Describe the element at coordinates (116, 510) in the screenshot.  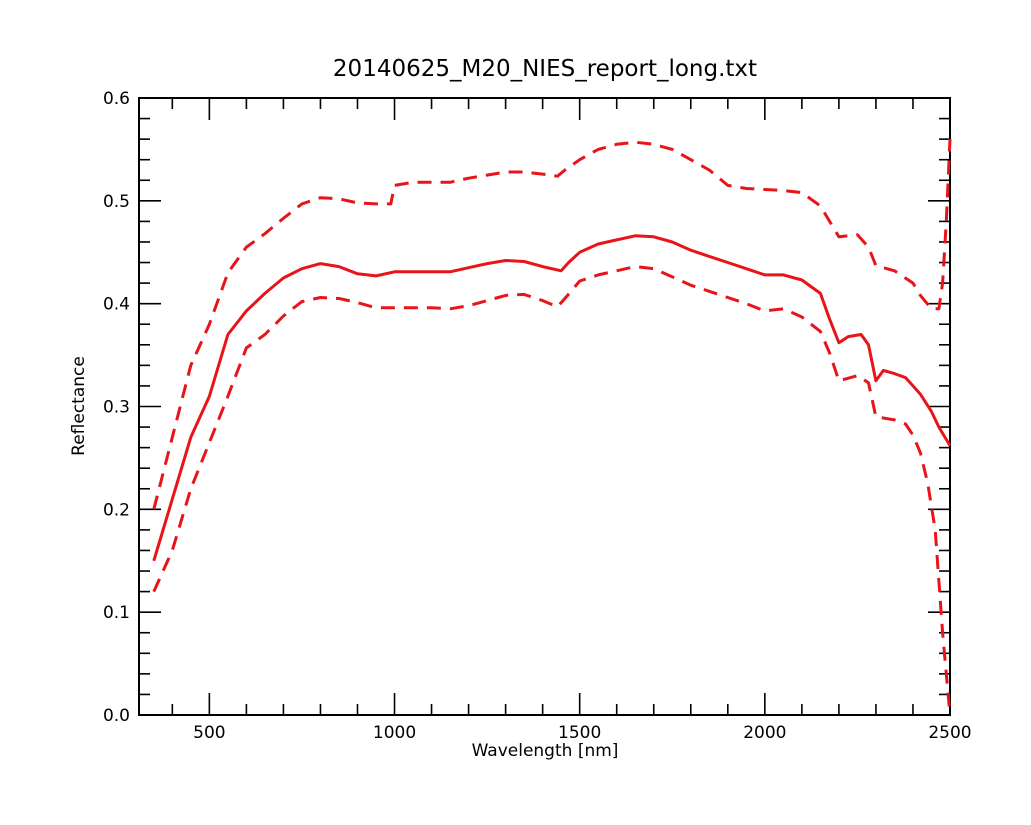
I see `y-tick-label: 0.2` at that location.